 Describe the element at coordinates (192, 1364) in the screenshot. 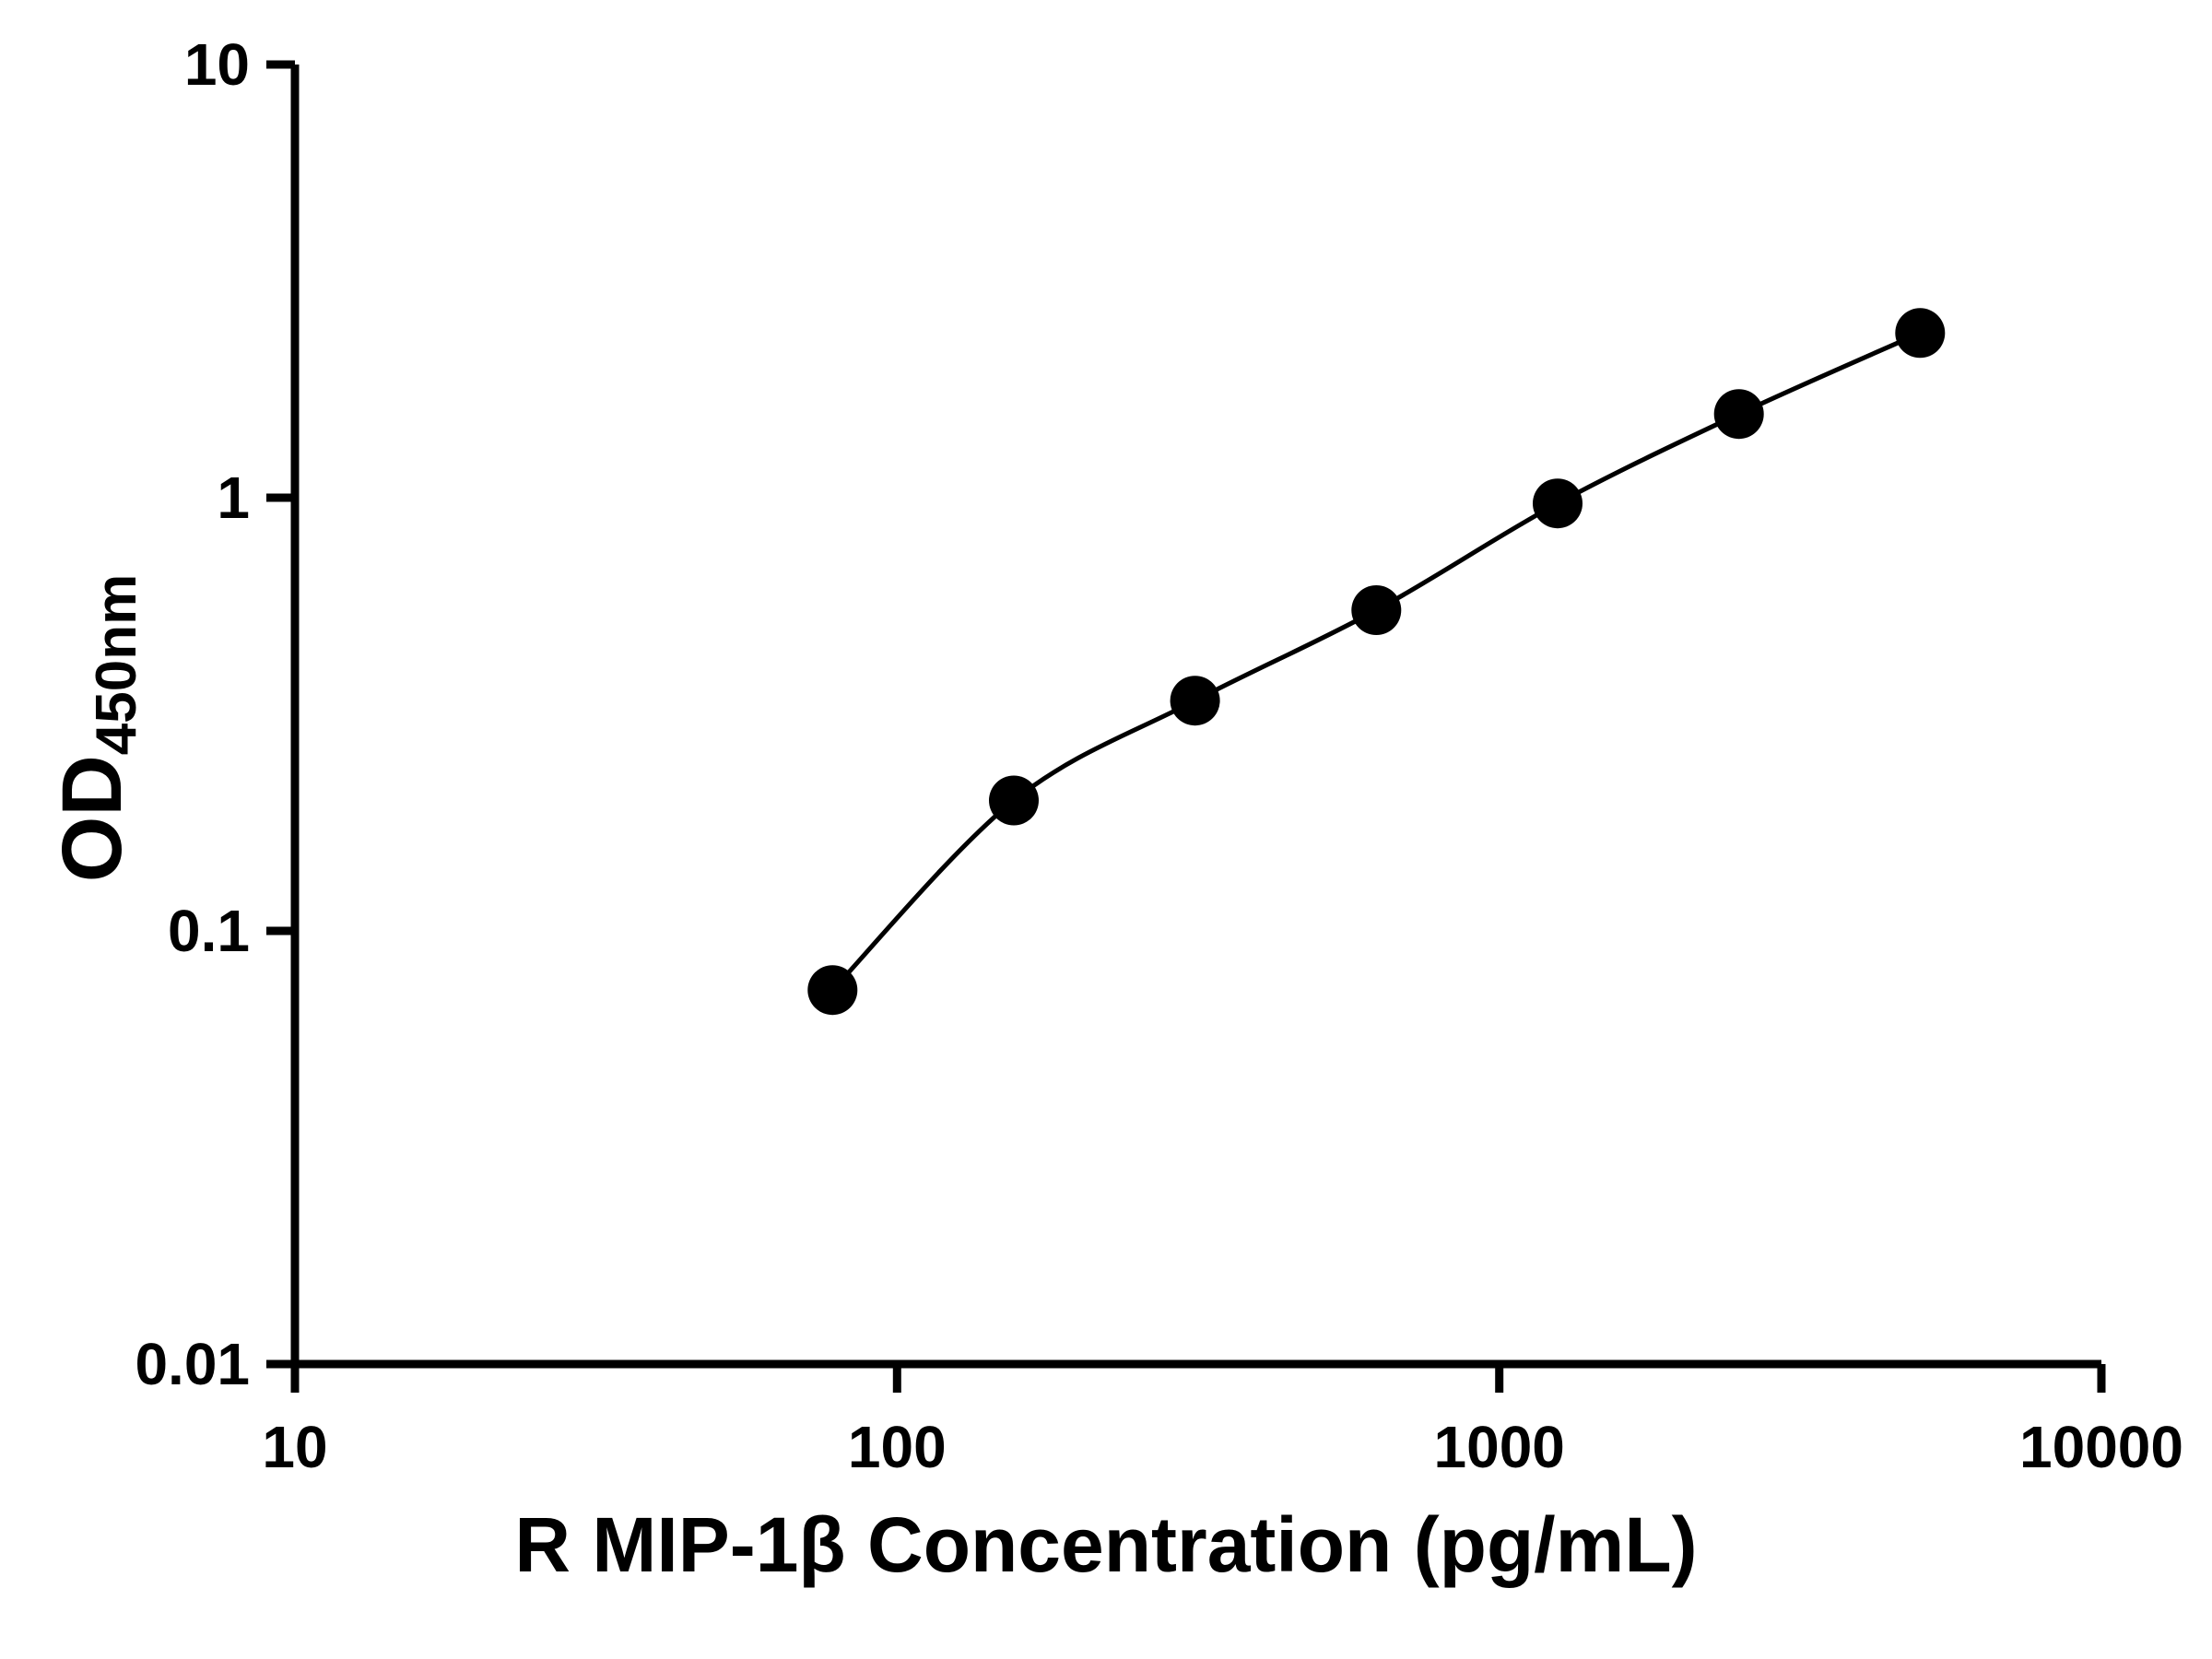

I see `y-tick-label: 0.01` at that location.